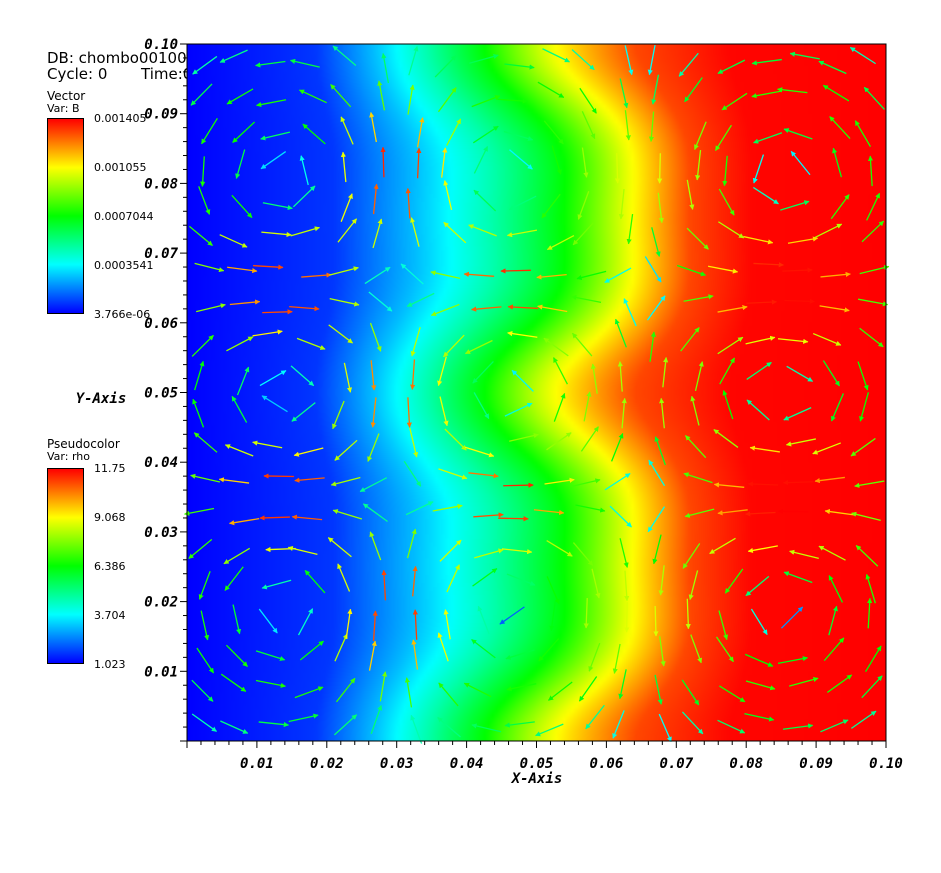 Image resolution: width=941 pixels, height=873 pixels. I want to click on pseudocolor-legend-var: Var: rho, so click(68, 456).